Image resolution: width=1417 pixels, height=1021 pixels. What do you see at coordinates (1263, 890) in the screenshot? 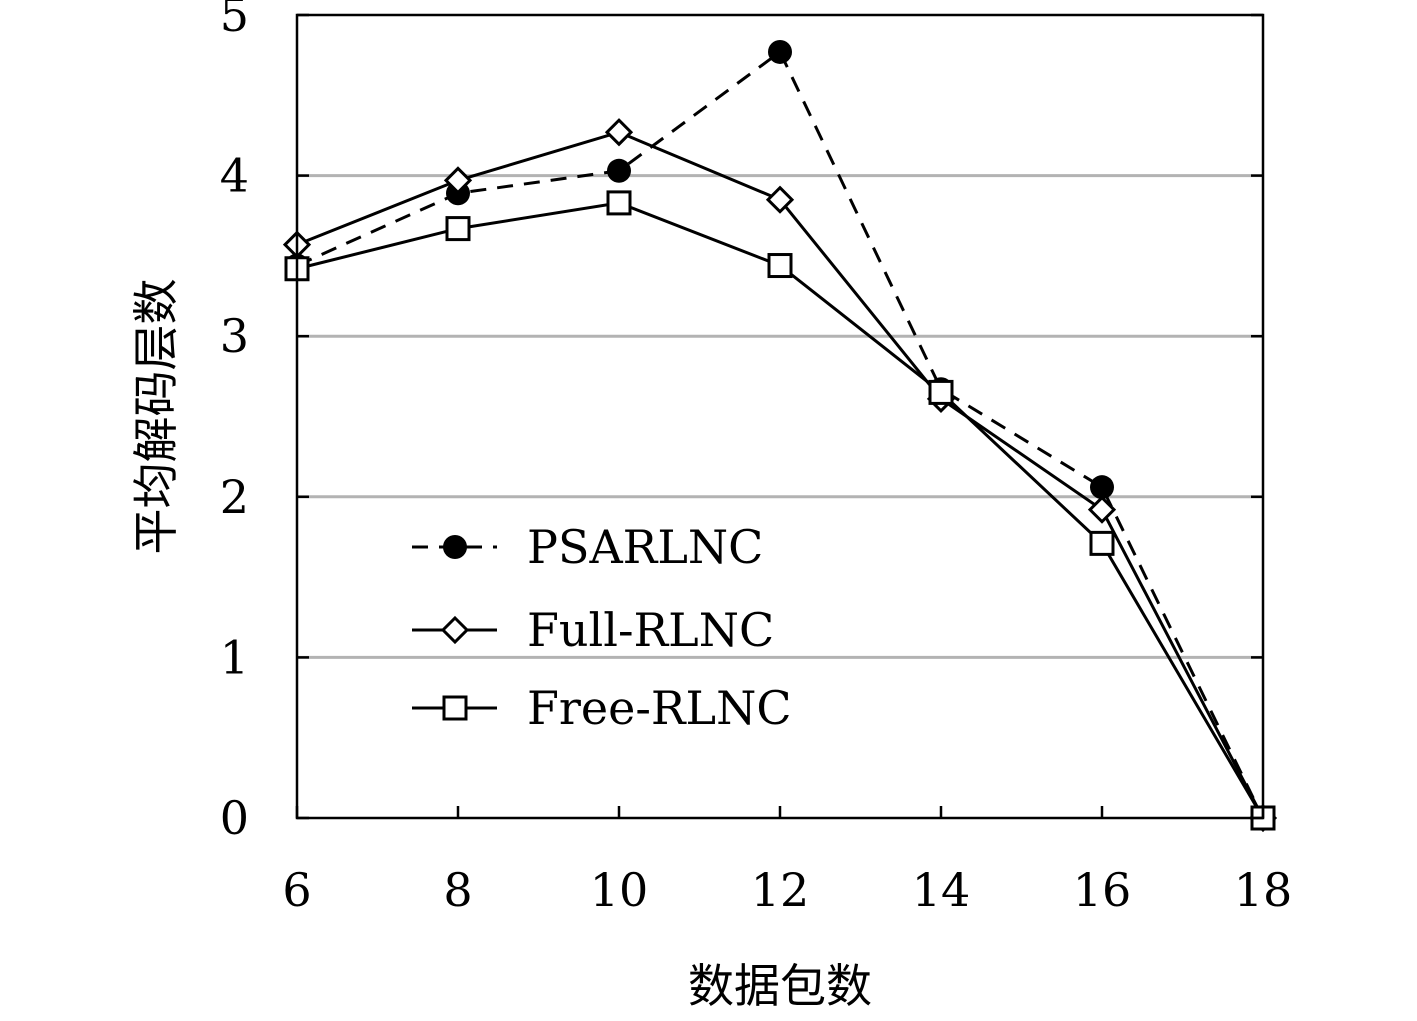
I see `x-tick-label: 18` at bounding box center [1263, 890].